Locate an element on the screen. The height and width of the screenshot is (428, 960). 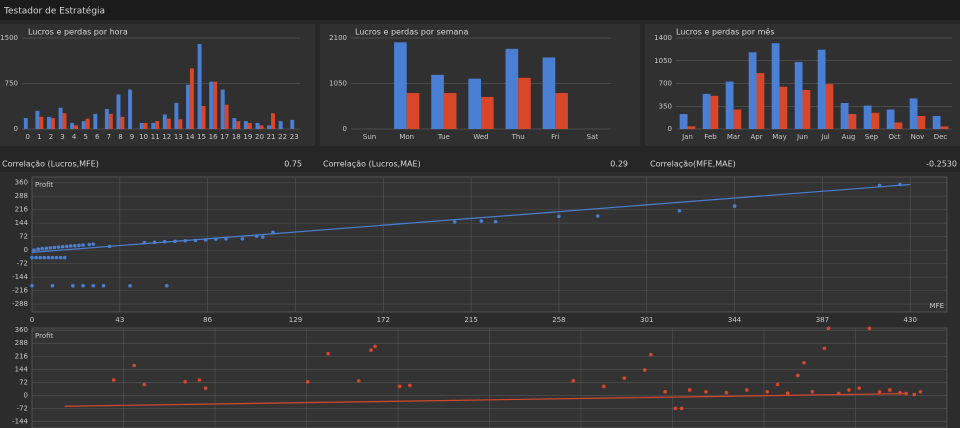
x-tick-label: 258 is located at coordinates (558, 320).